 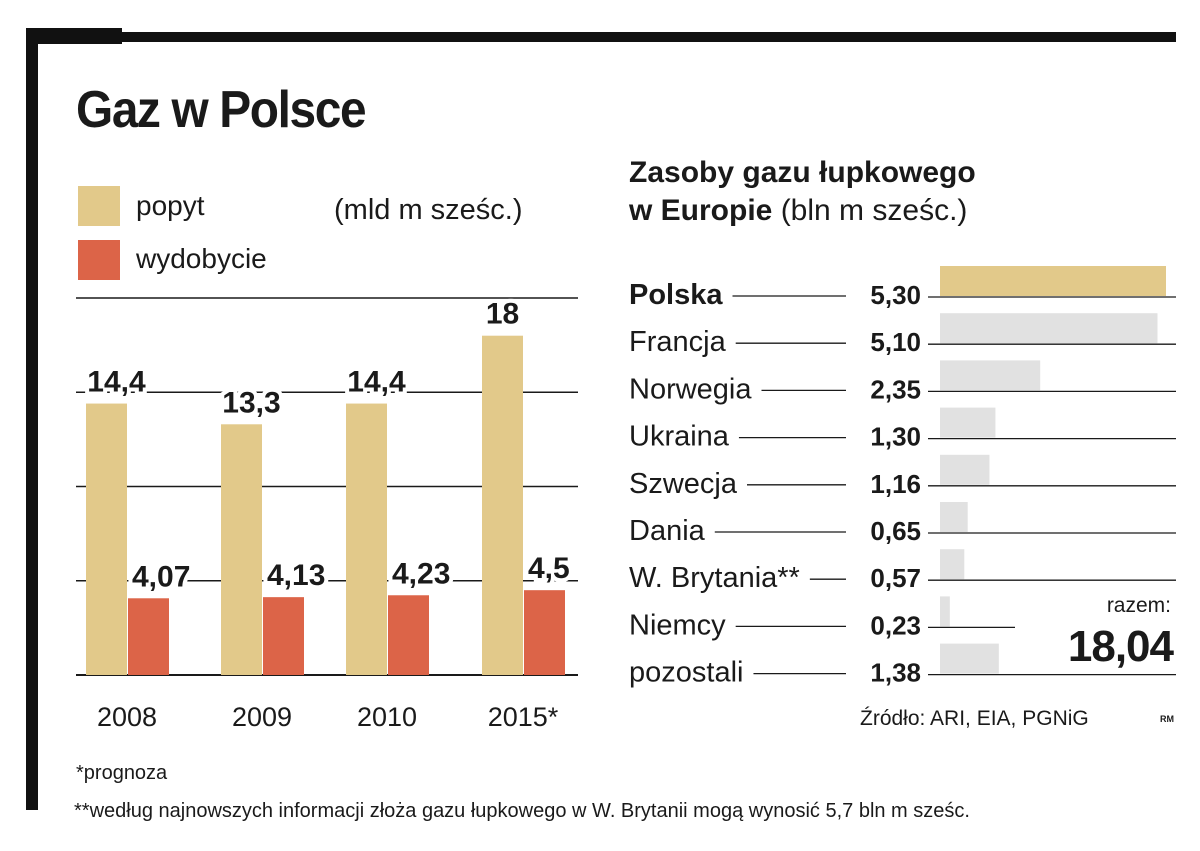 What do you see at coordinates (262, 717) in the screenshot?
I see `x-tick-label: 2009` at bounding box center [262, 717].